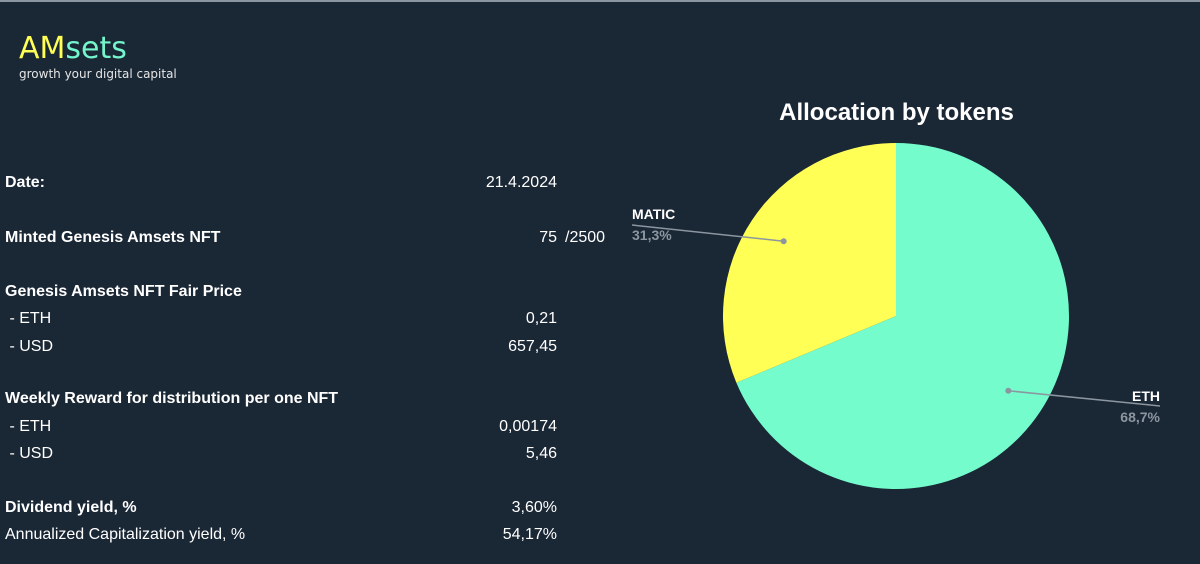 Image resolution: width=1200 pixels, height=564 pixels. Describe the element at coordinates (1084, 398) in the screenshot. I see `leader-line-eth` at that location.